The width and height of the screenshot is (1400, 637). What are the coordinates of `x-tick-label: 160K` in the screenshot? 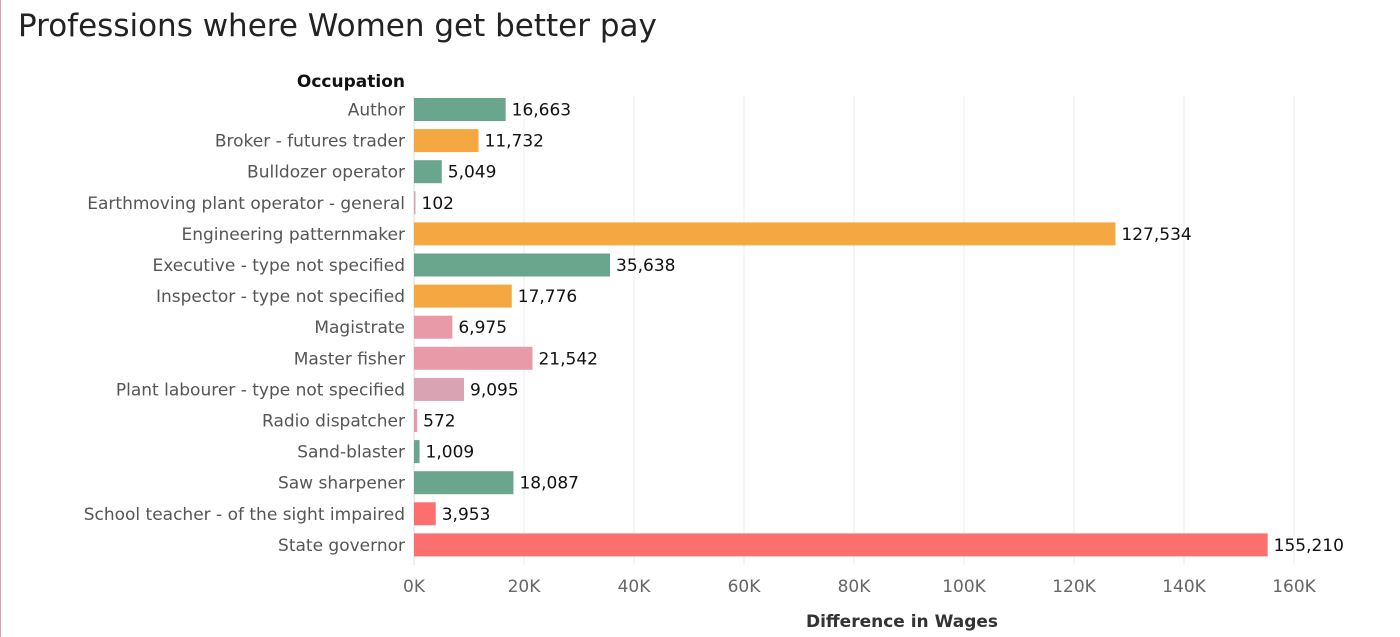 It's located at (1294, 587).